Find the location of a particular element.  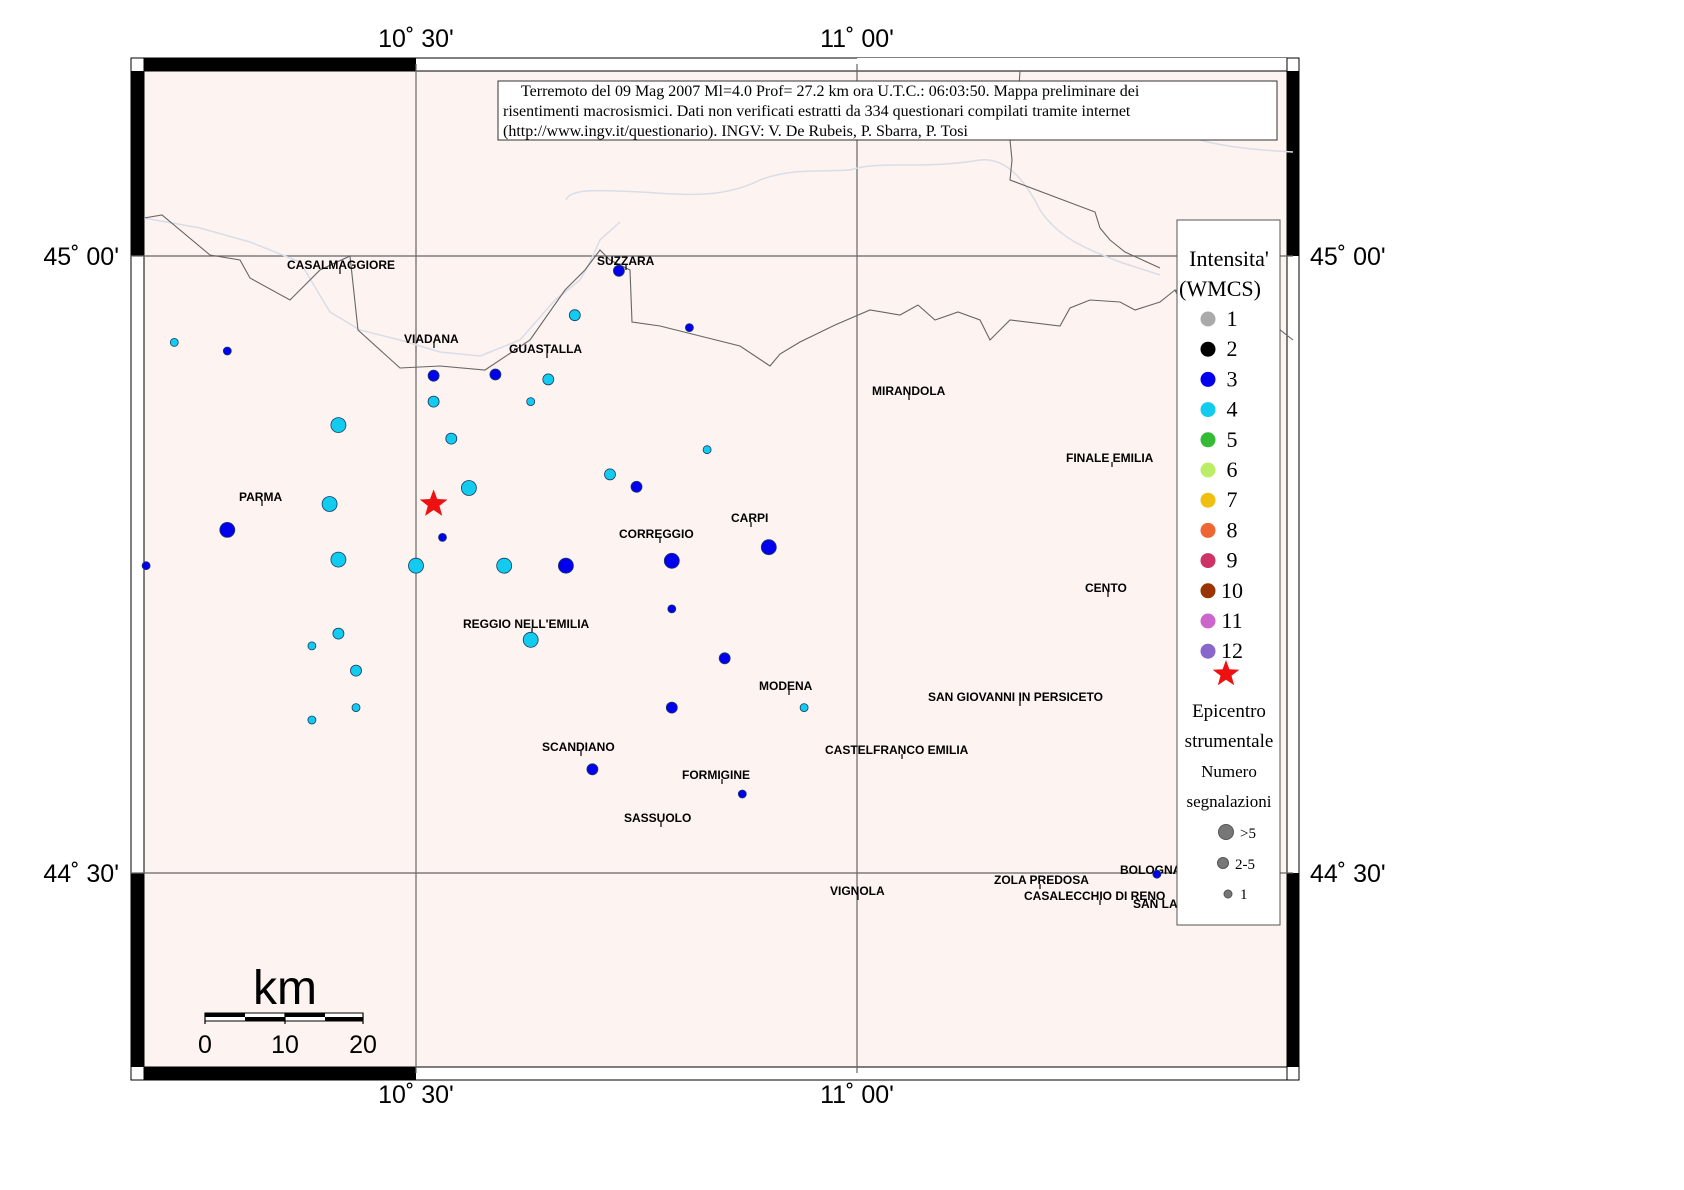

legend-intensity-7-label: 7 is located at coordinates (1232, 499).